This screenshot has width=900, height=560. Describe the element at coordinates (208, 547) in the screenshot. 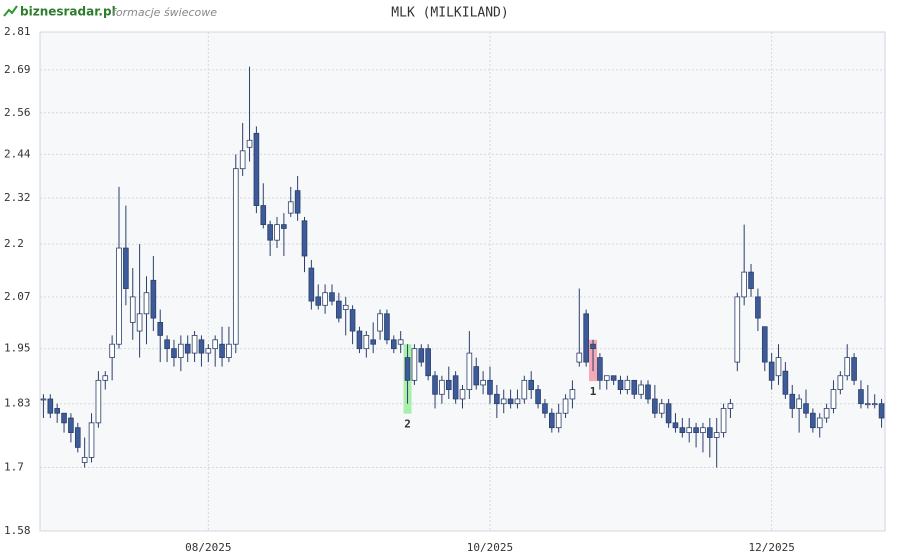

I see `x-tick-label: 08/2025` at that location.